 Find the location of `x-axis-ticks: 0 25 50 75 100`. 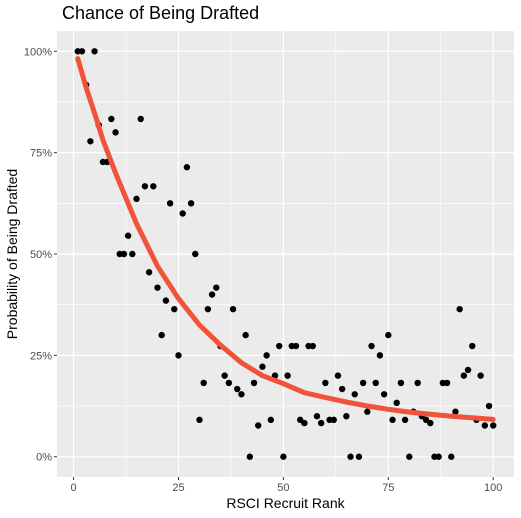

x-axis-ticks: 0 25 50 75 100 is located at coordinates (286, 485).